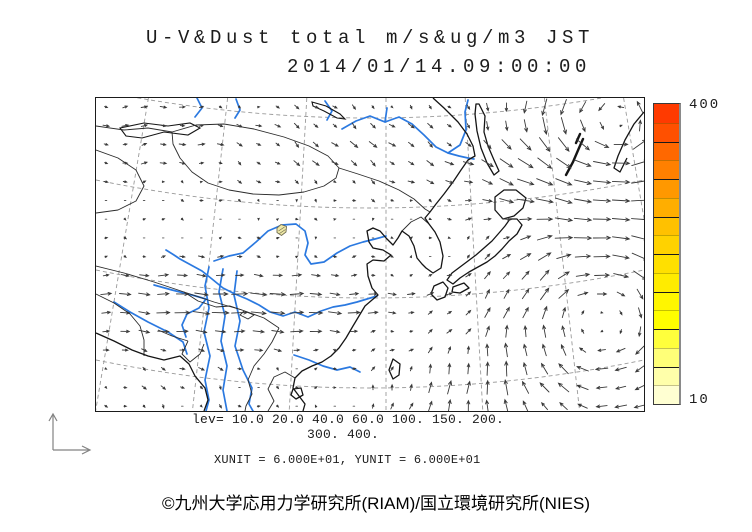 The width and height of the screenshot is (752, 532). What do you see at coordinates (439, 67) in the screenshot?
I see `timestamp-subtitle: 2014/01/14.09:00:00` at bounding box center [439, 67].